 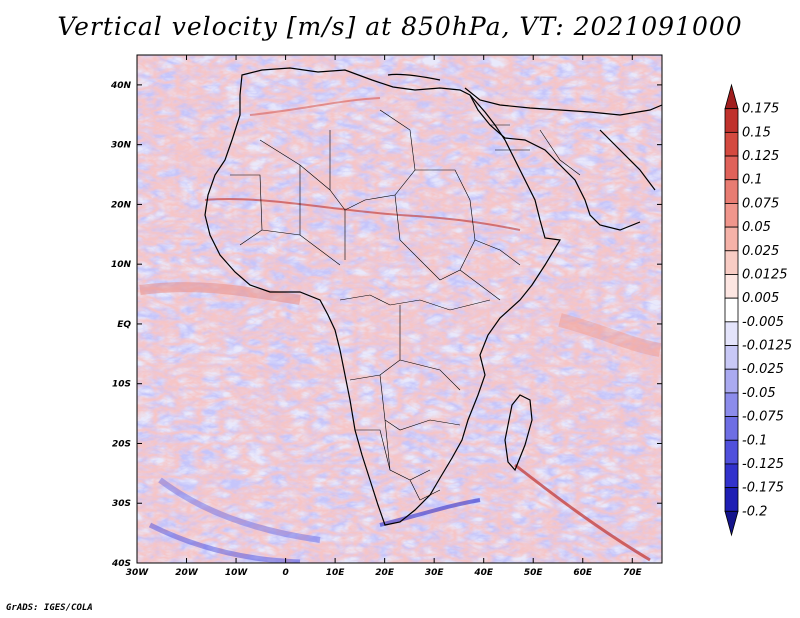 I want to click on colorbar-label: 0.0125, so click(x=765, y=274).